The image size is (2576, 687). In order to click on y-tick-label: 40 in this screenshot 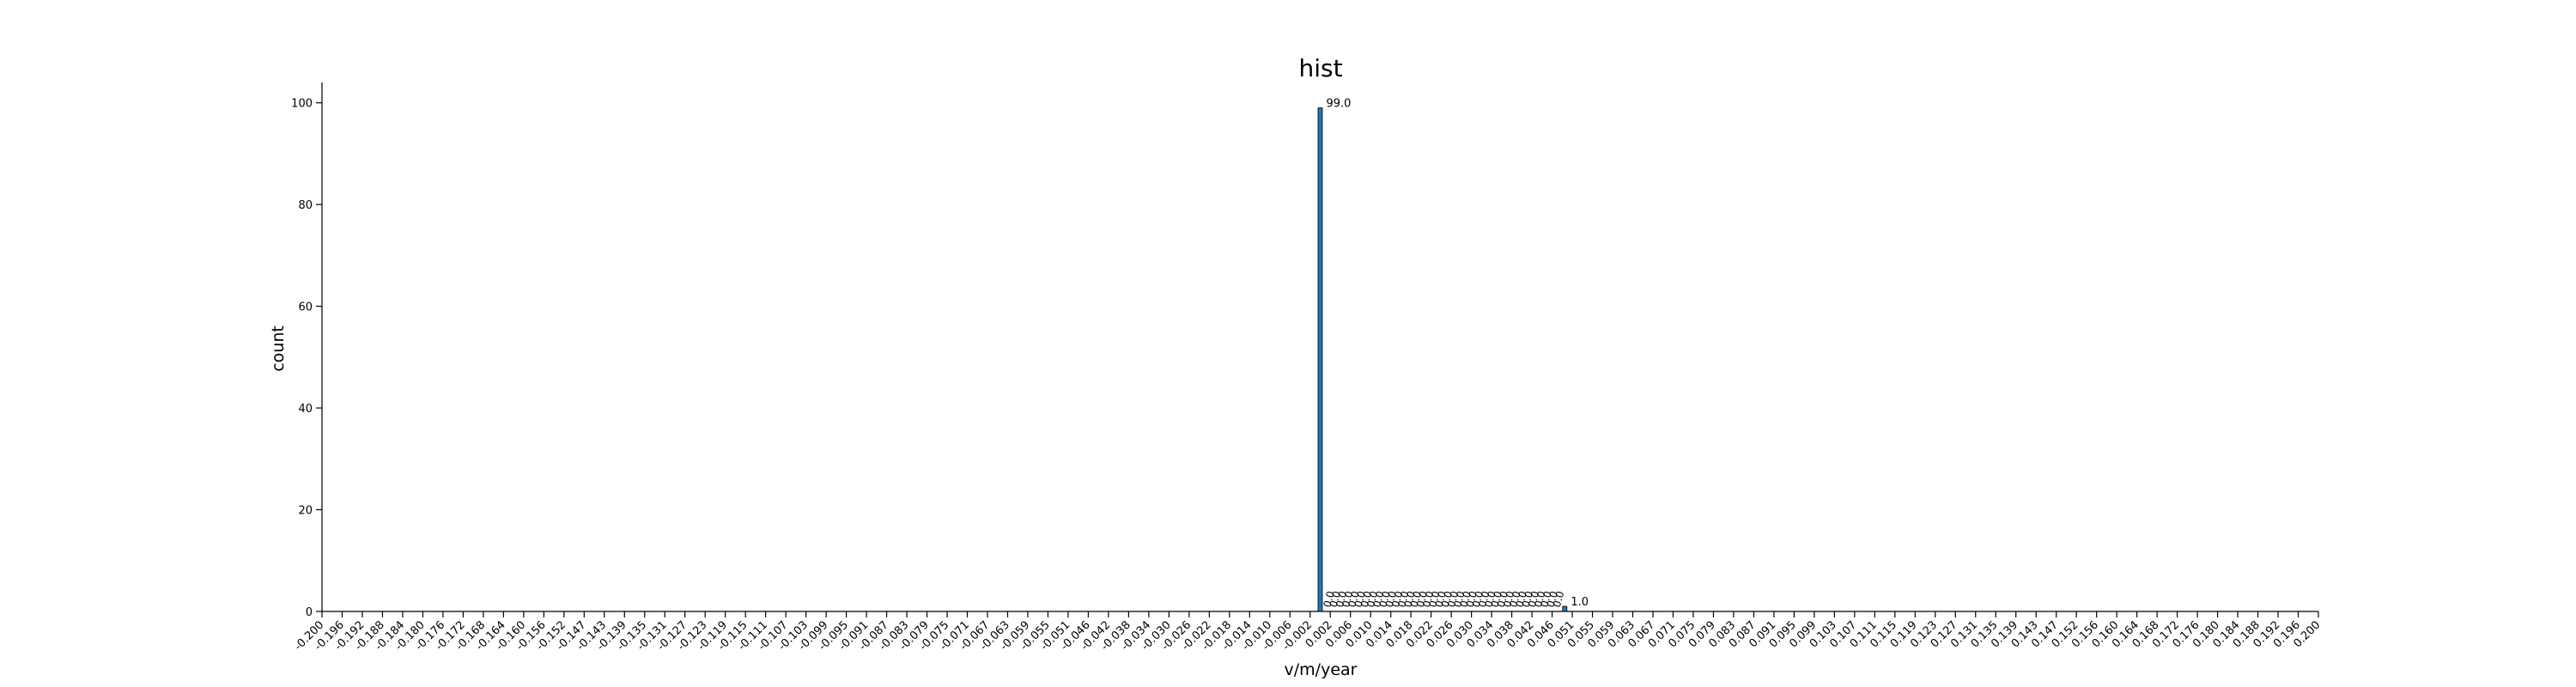, I will do `click(305, 409)`.